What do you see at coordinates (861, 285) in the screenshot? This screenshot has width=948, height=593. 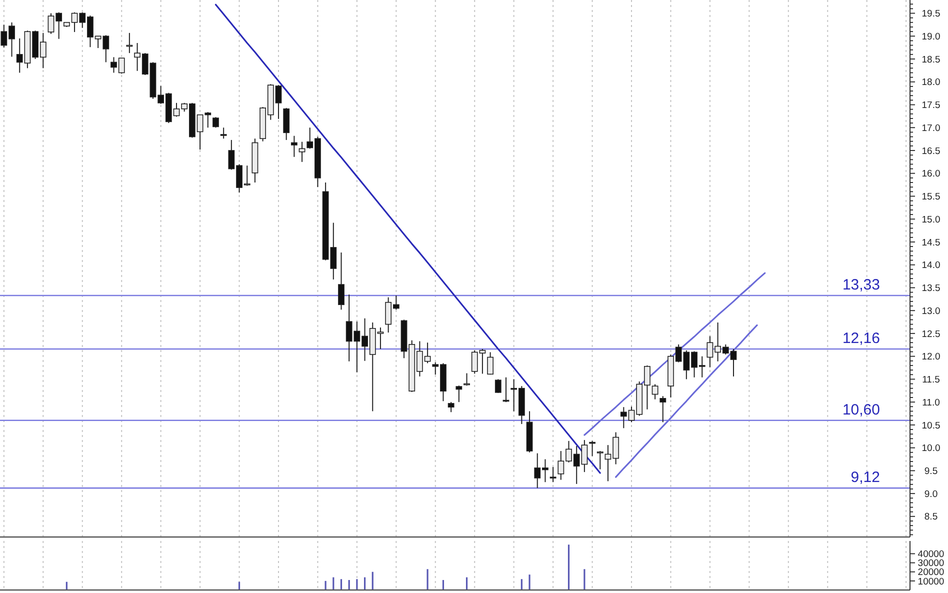 I see `ref-line-label: 13,33` at bounding box center [861, 285].